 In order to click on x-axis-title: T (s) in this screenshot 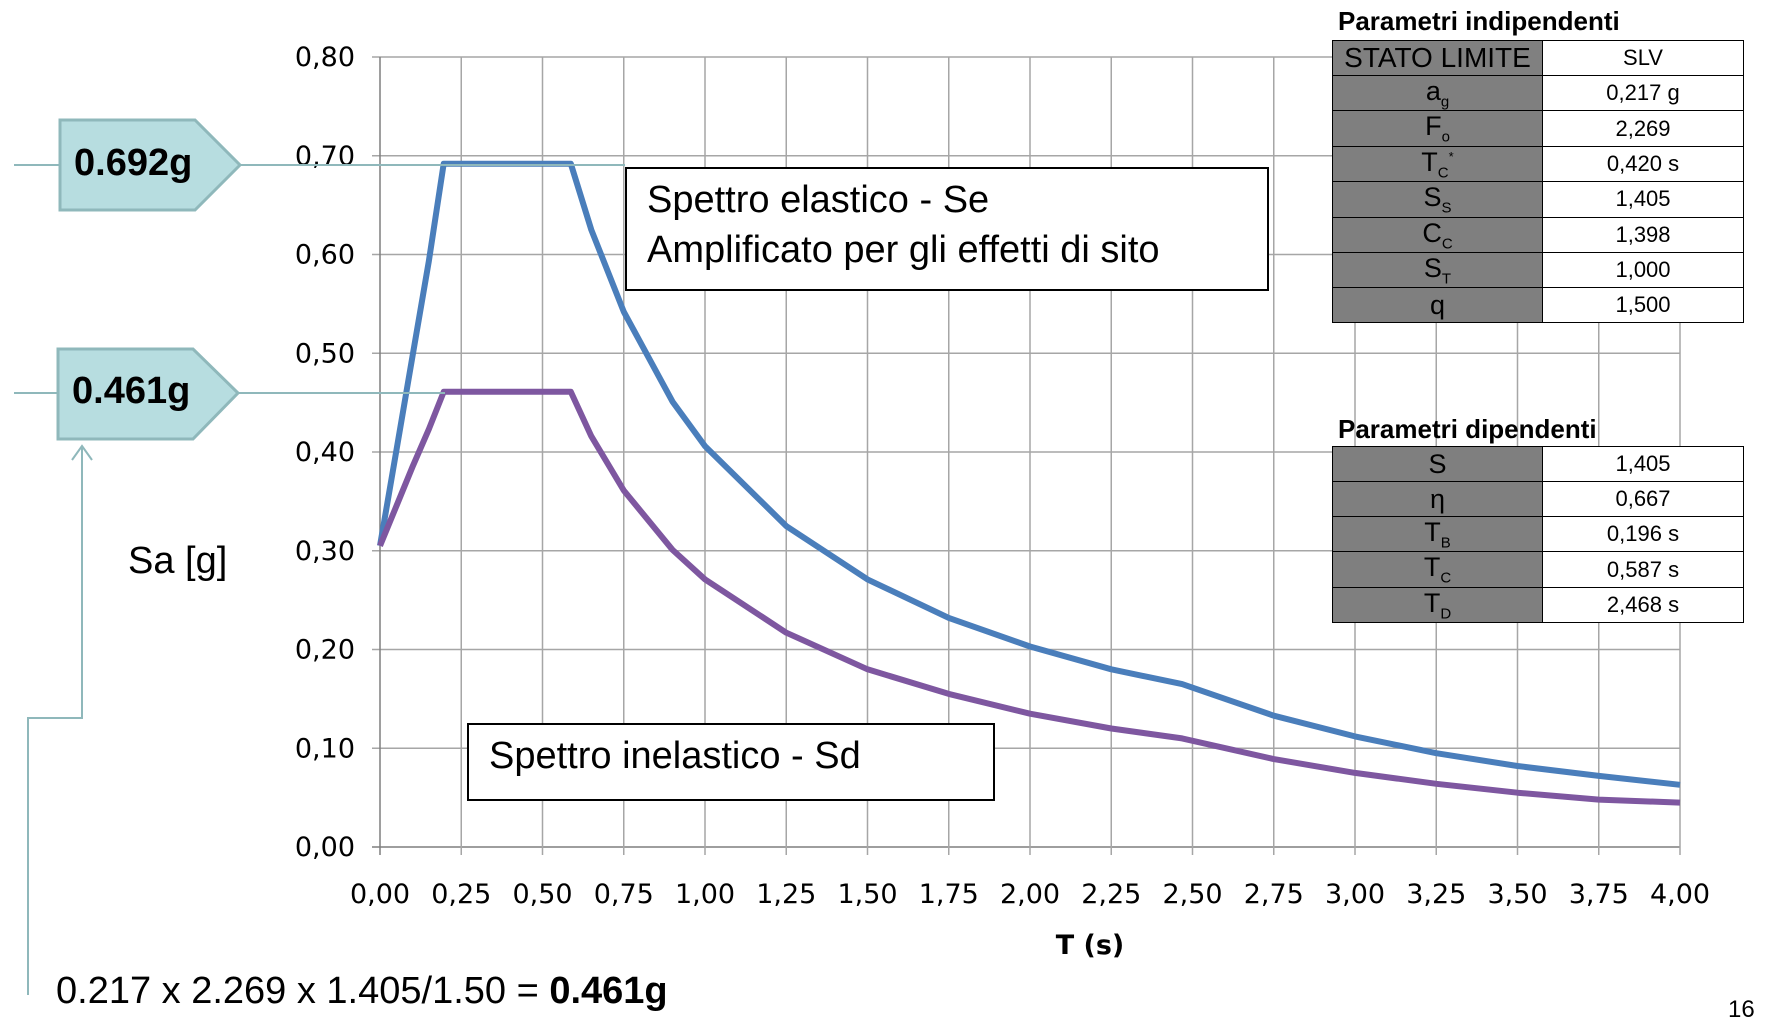, I will do `click(1090, 945)`.